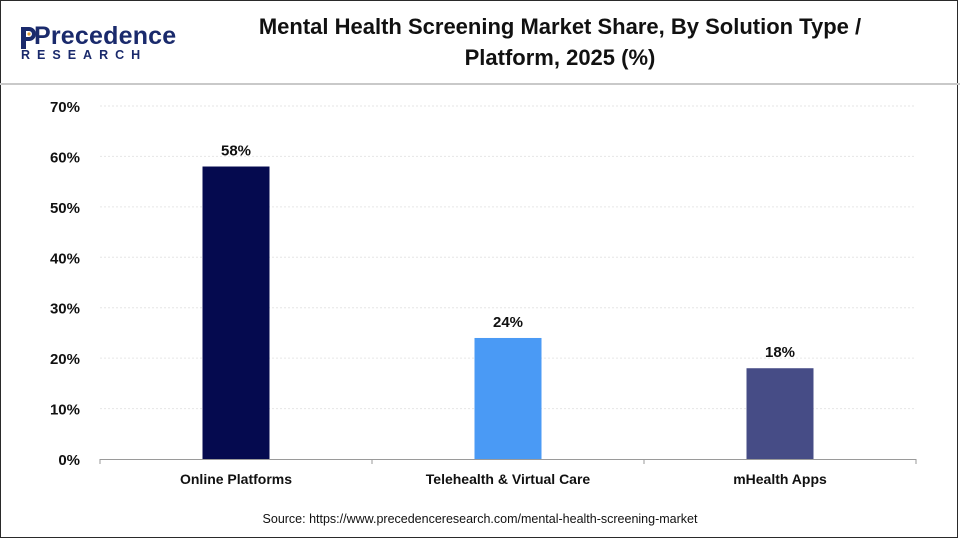  Describe the element at coordinates (65, 309) in the screenshot. I see `y-tick-label: 30%` at that location.